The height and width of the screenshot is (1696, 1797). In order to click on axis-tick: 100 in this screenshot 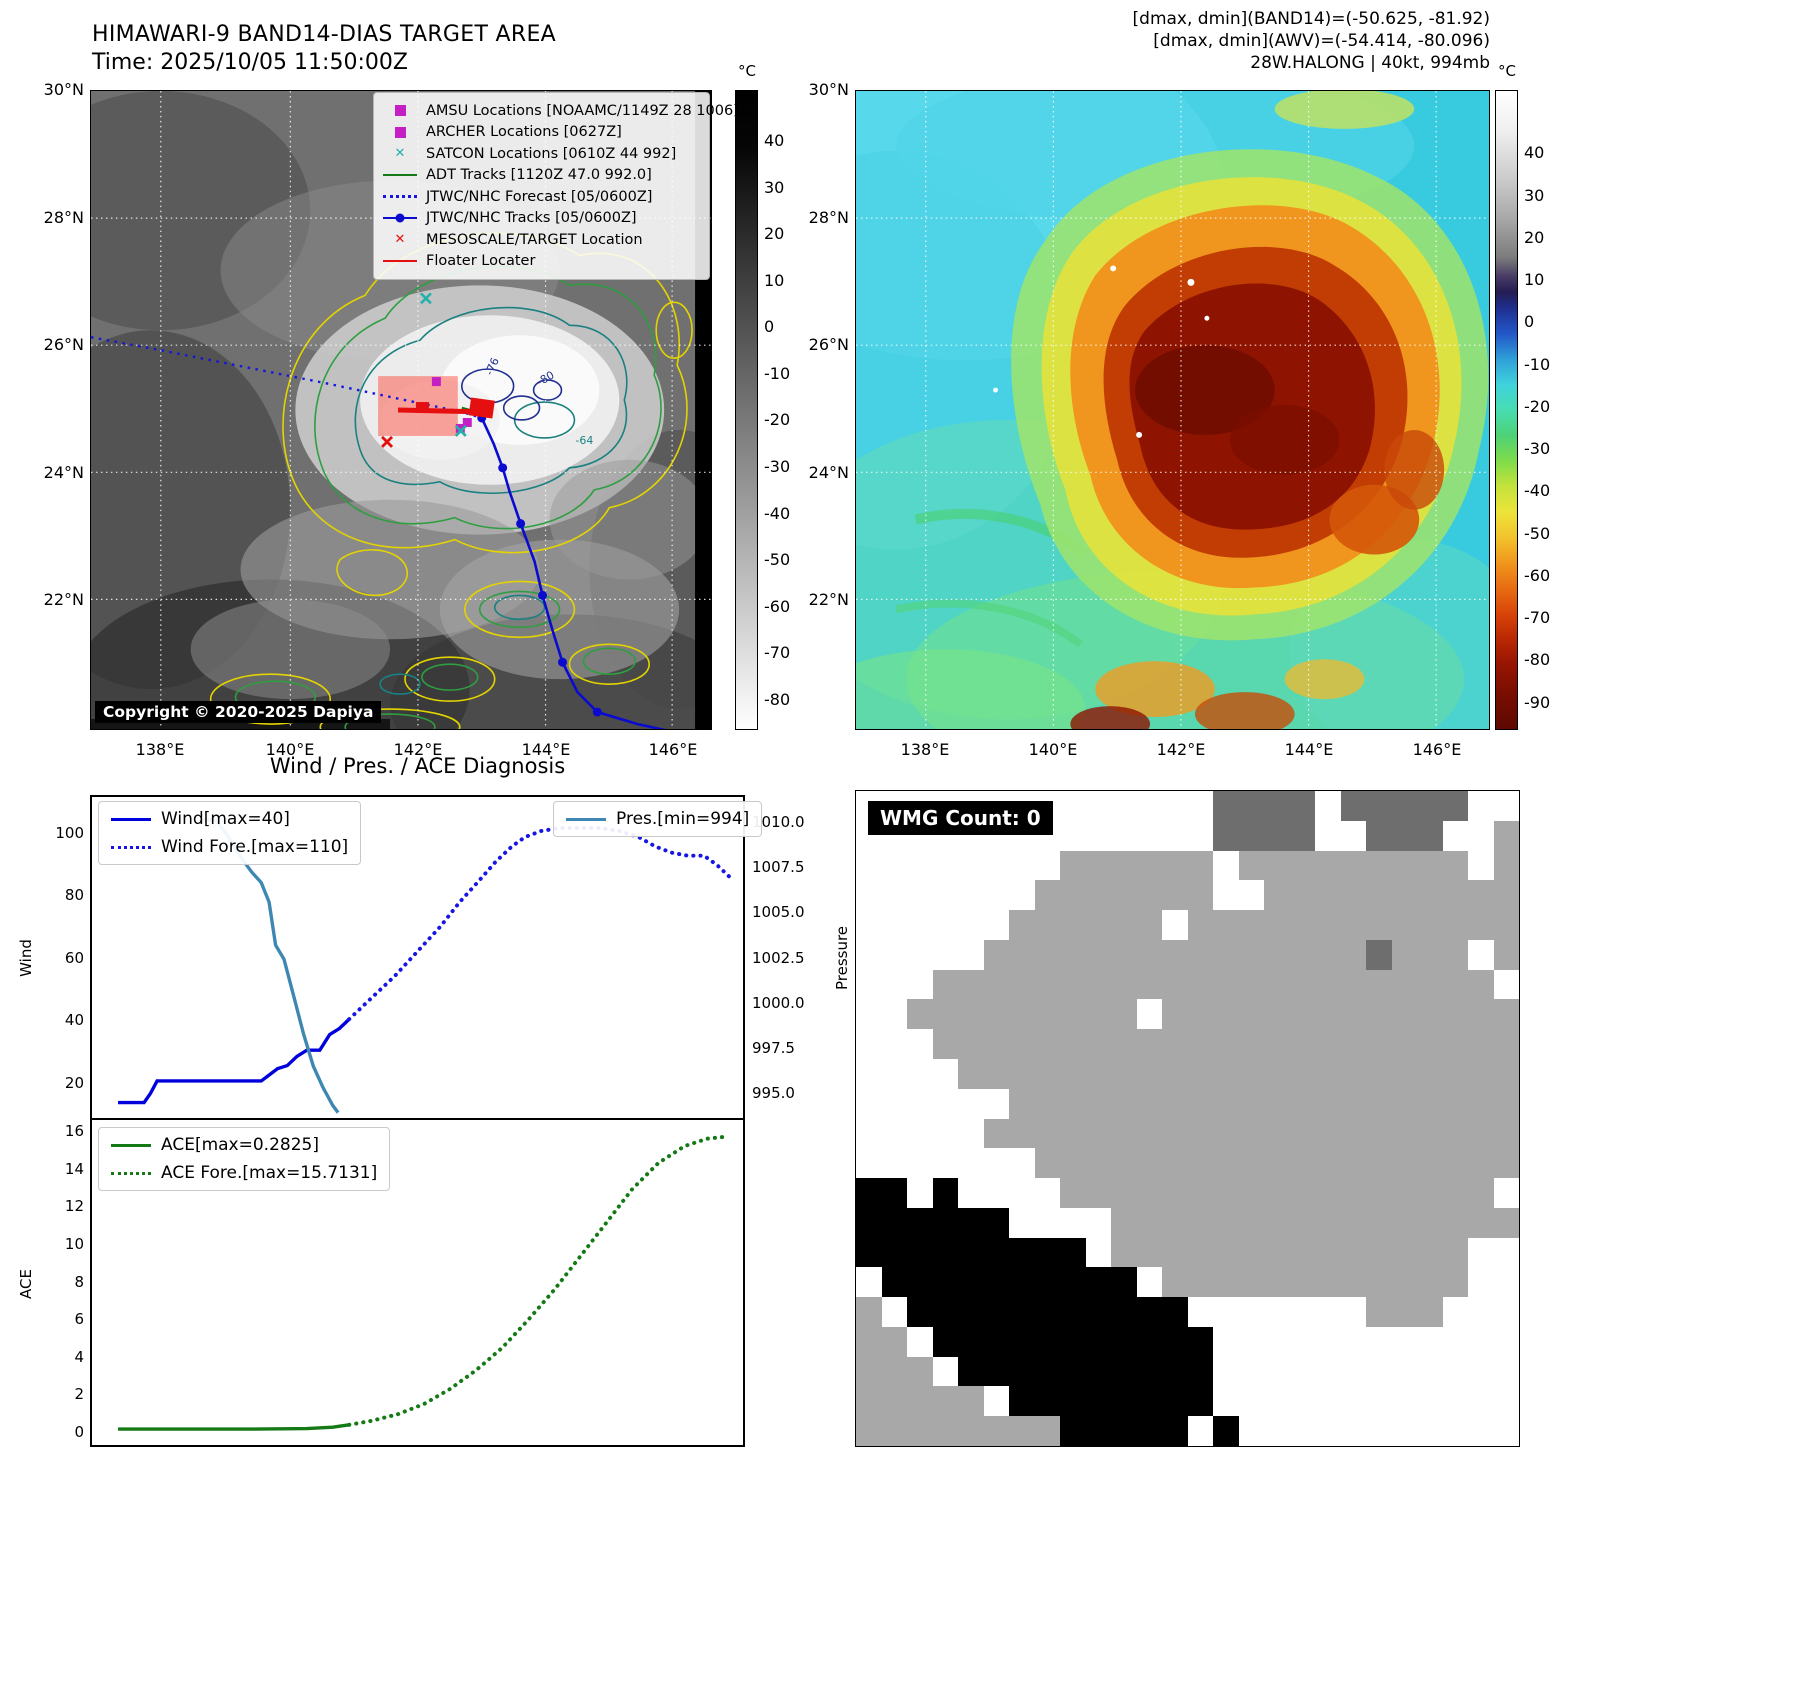, I will do `click(69, 832)`.